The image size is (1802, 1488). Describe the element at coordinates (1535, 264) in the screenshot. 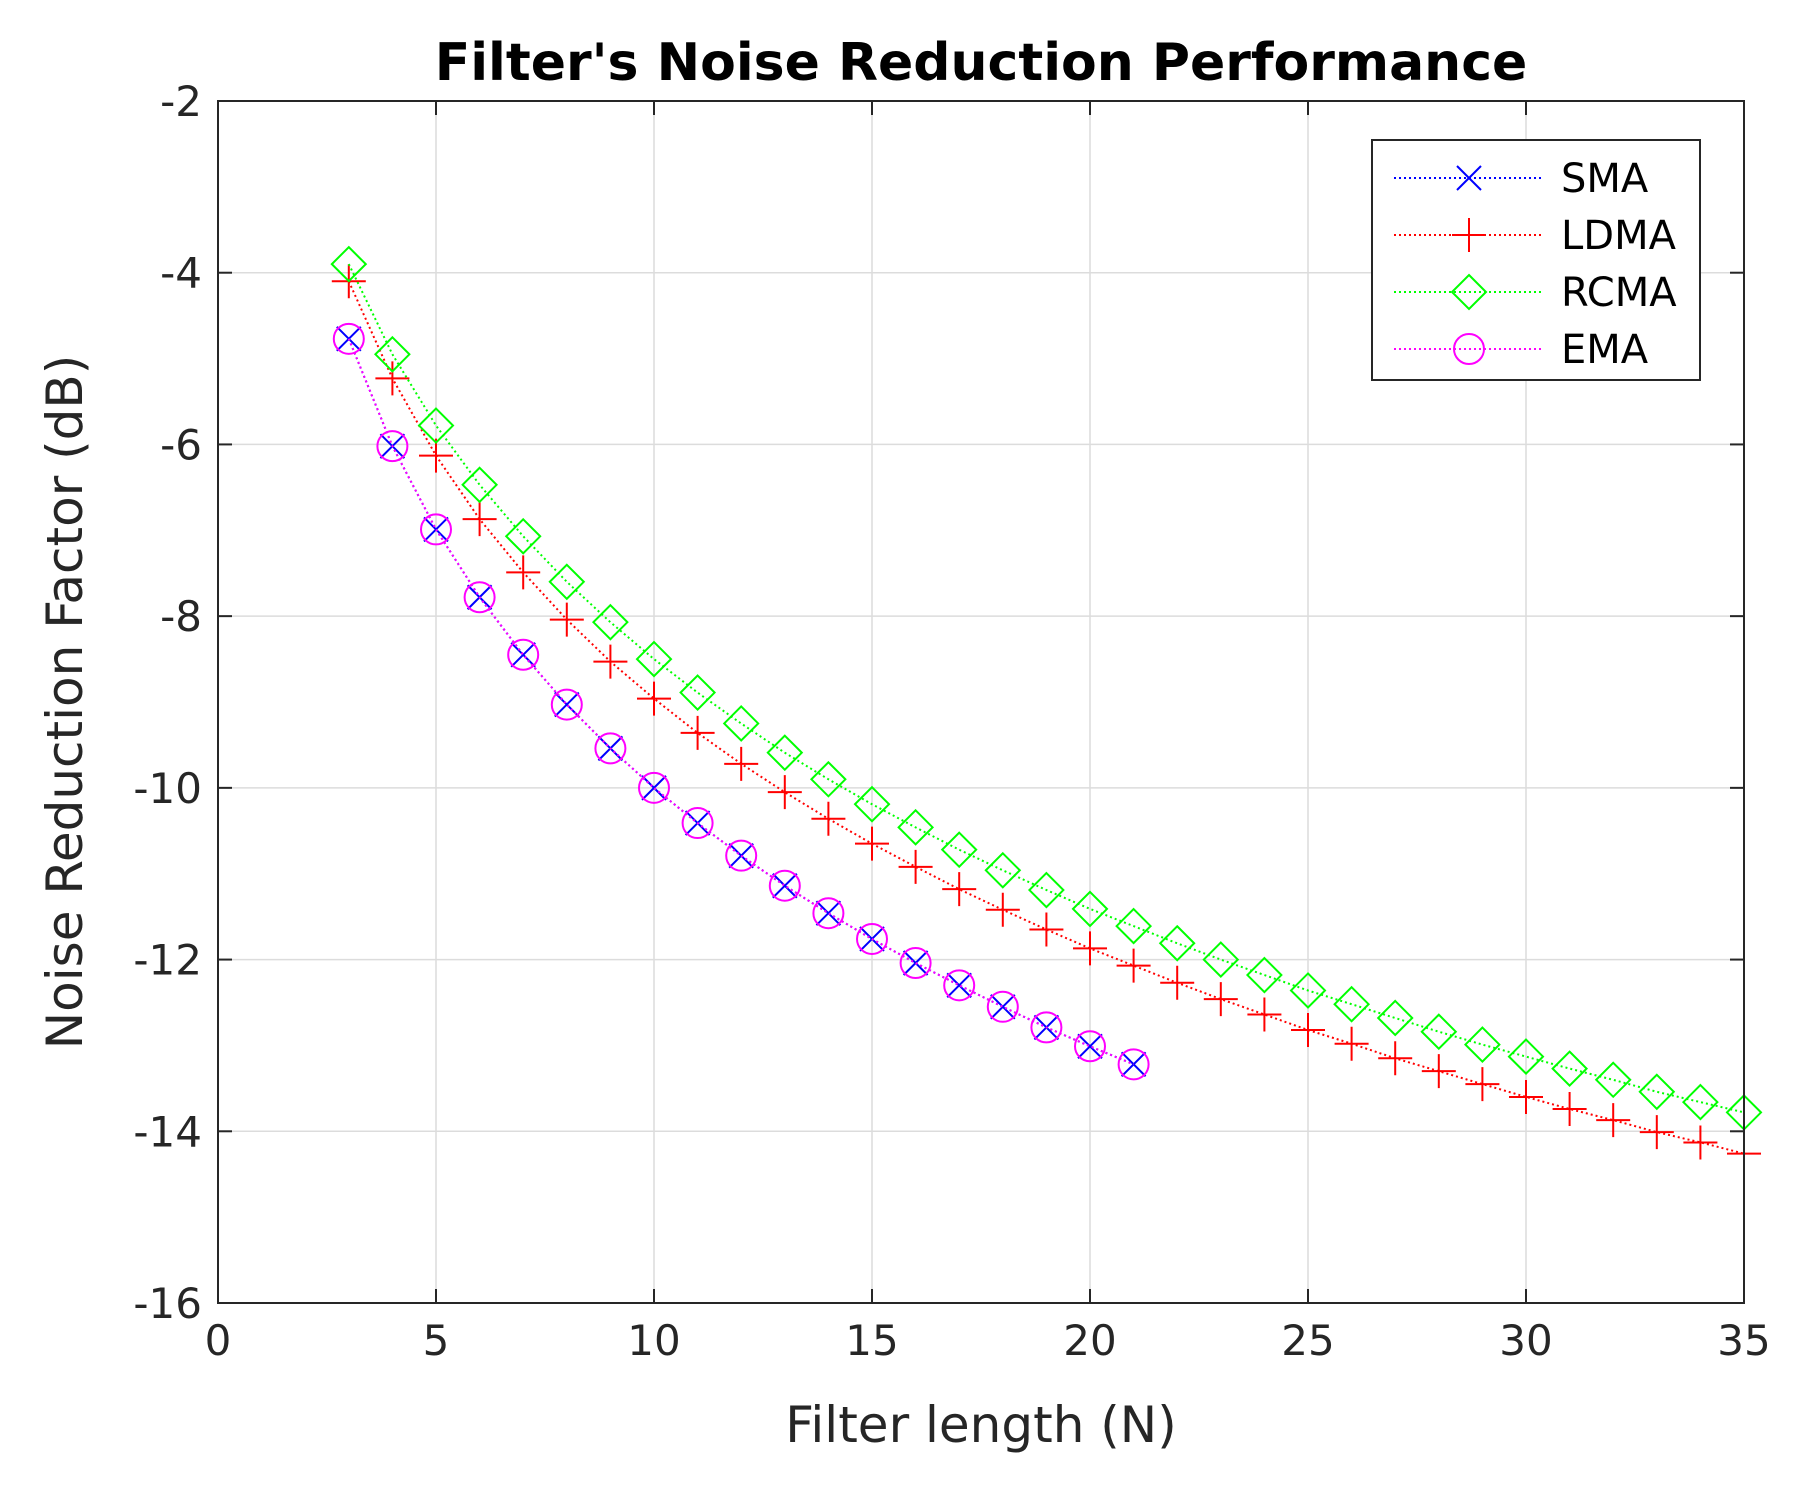

I see `legend-entries: SMA LDMA RCMA EMA` at that location.